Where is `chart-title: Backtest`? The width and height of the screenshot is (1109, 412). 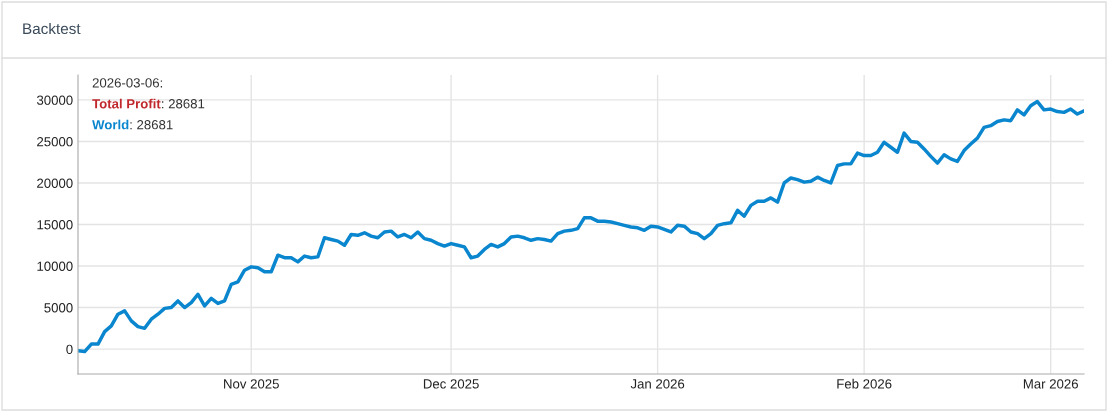 chart-title: Backtest is located at coordinates (52, 28).